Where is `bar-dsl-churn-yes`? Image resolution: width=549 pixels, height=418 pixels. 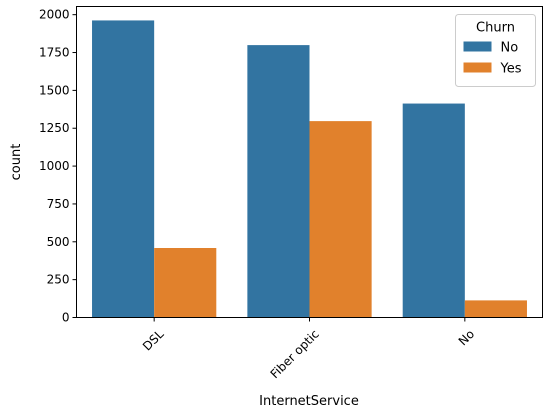
bar-dsl-churn-yes is located at coordinates (185, 283).